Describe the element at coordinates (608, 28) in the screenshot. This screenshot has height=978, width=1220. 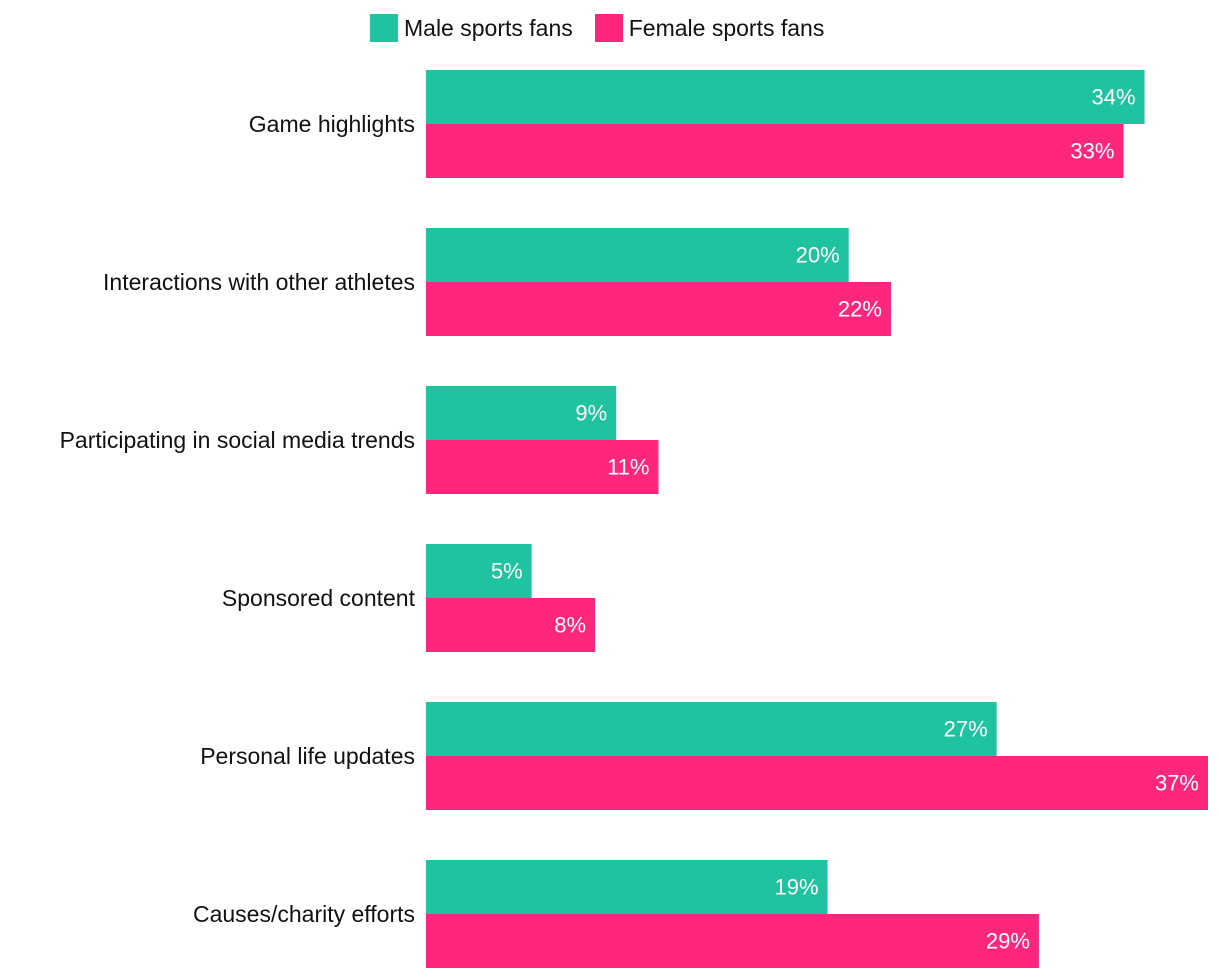
I see `legend-swatch-female` at that location.